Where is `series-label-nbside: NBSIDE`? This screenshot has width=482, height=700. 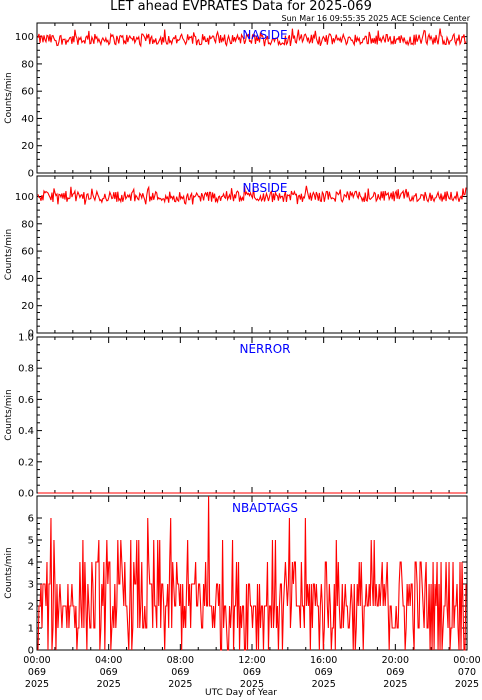
series-label-nbside: NBSIDE is located at coordinates (265, 188).